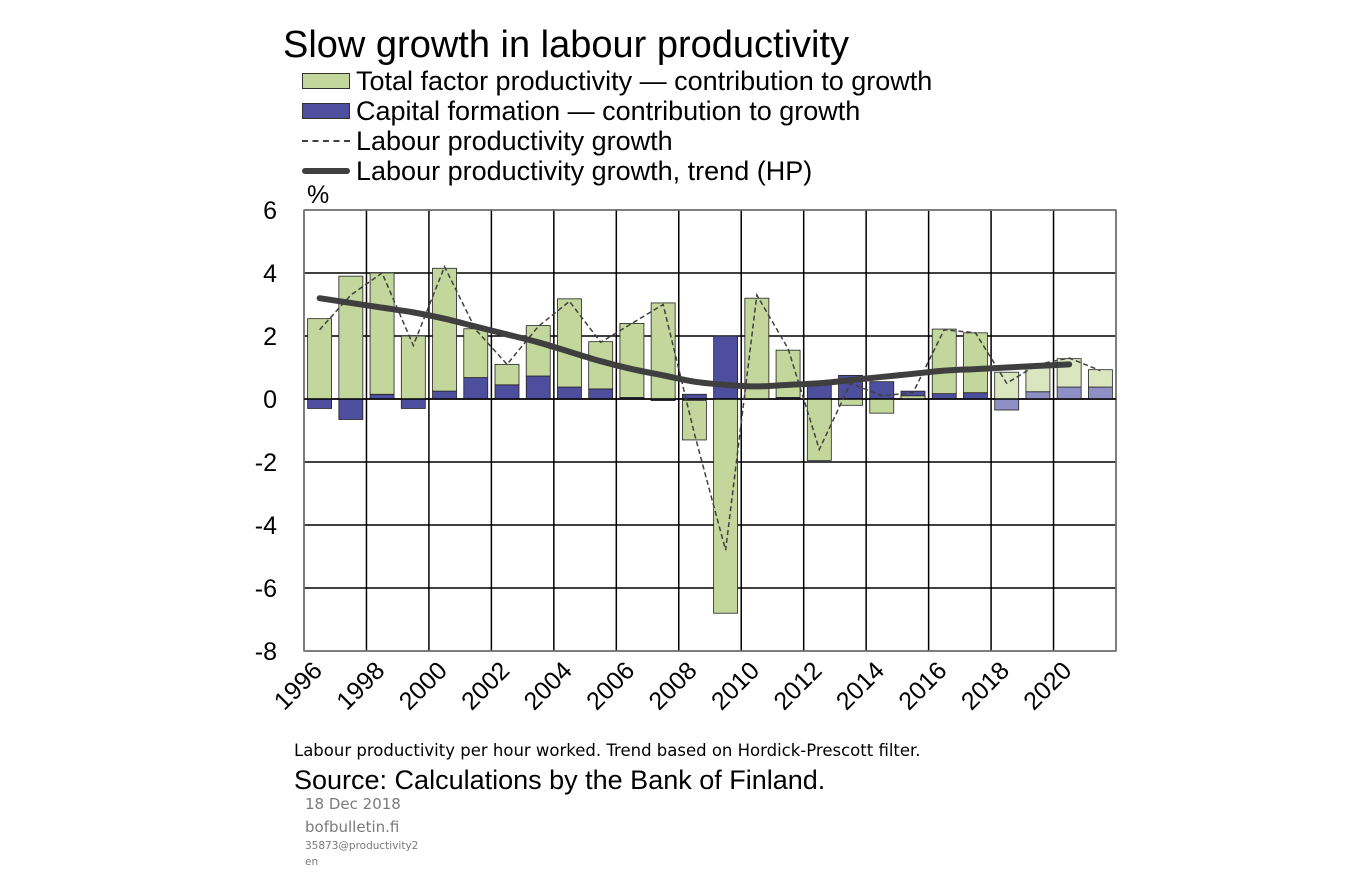 This screenshot has width=1348, height=880. I want to click on line-labour-productivity-trend, so click(694, 342).